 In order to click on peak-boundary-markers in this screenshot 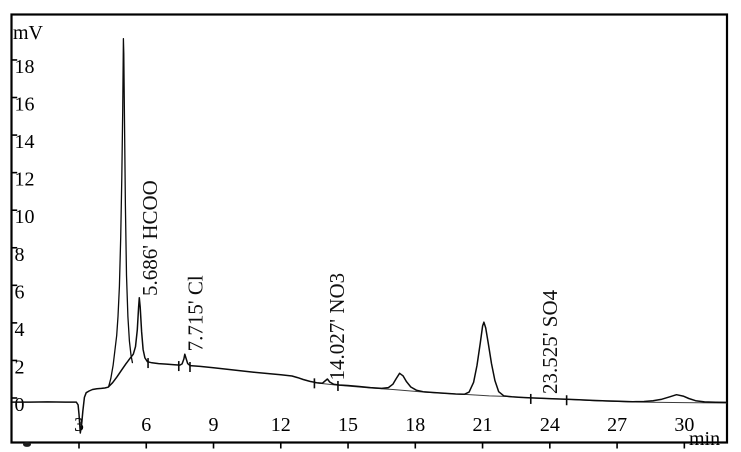, I will do `click(357, 382)`.